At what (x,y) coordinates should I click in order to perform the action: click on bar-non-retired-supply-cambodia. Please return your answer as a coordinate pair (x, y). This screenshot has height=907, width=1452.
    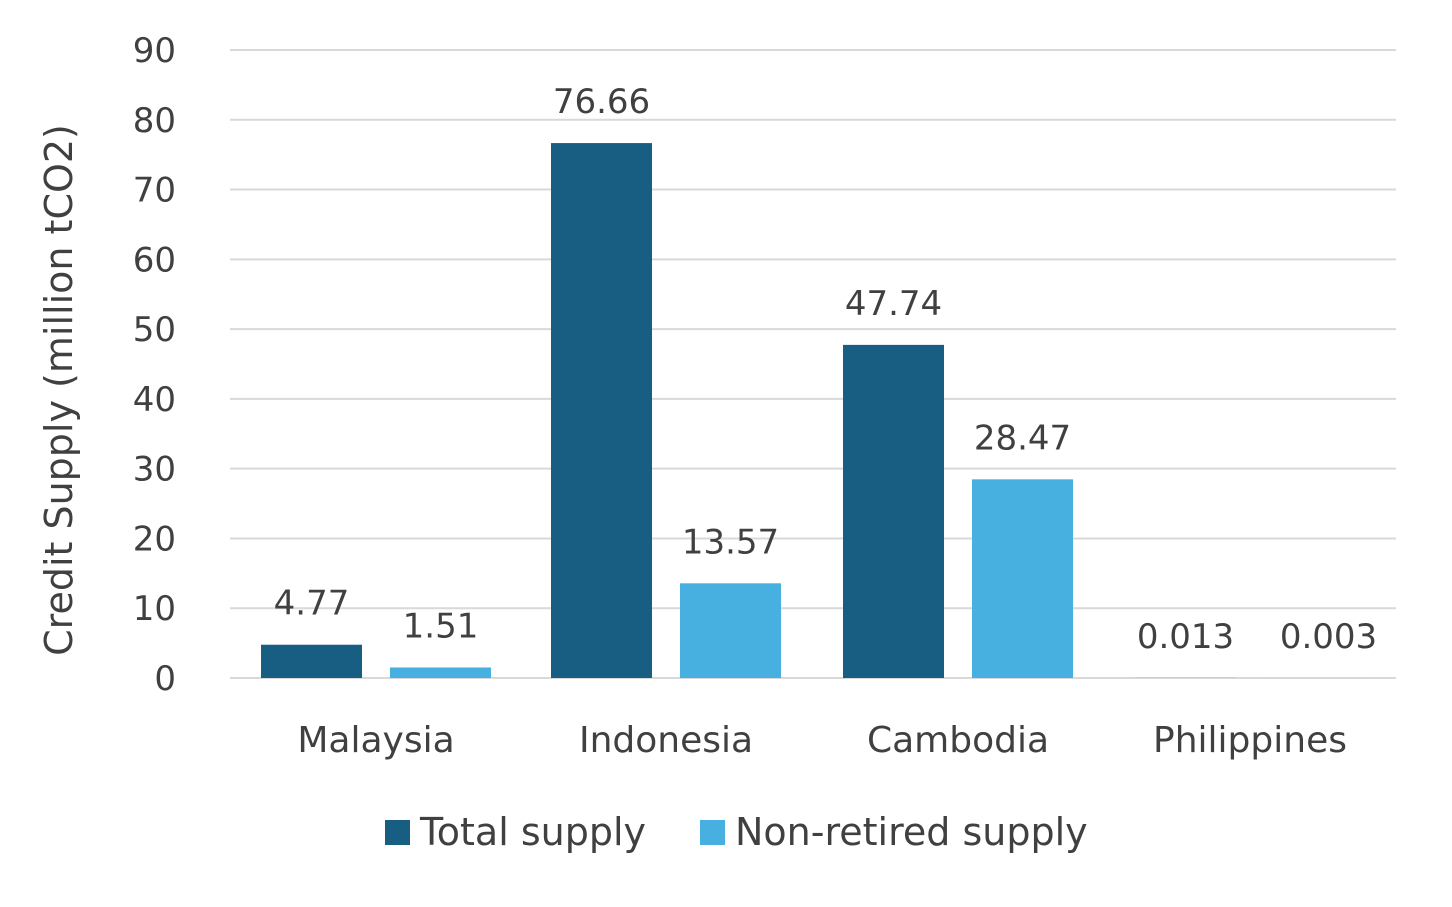
    Looking at the image, I should click on (1022, 578).